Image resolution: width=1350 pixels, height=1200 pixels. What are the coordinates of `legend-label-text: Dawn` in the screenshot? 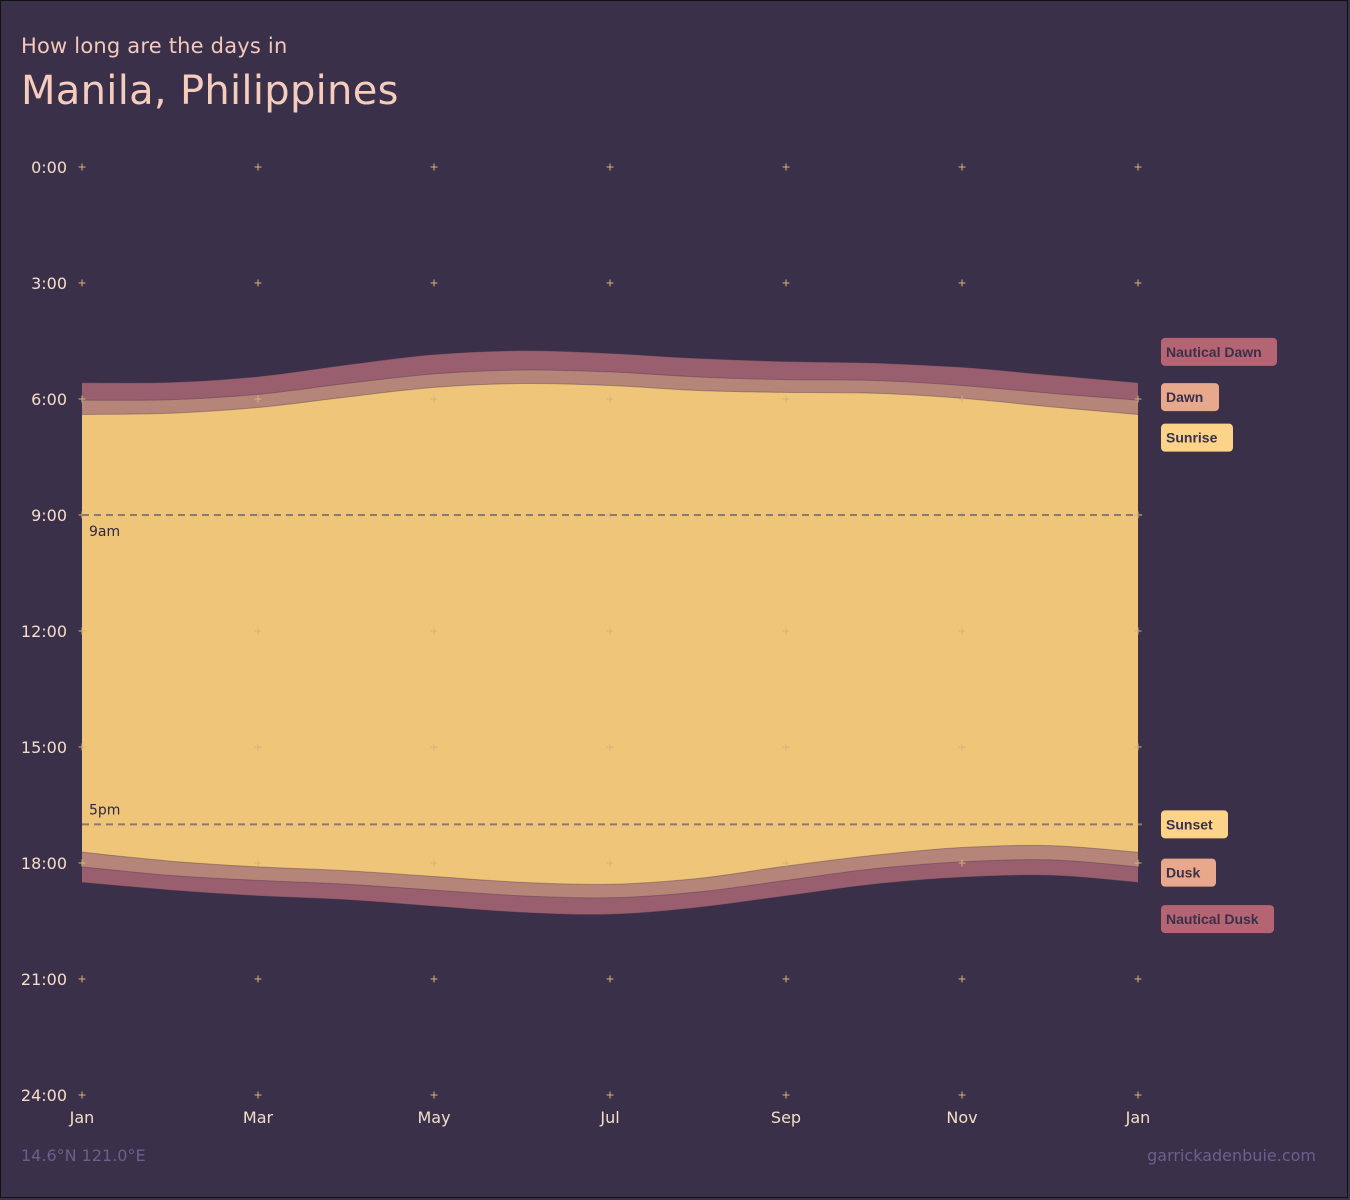 It's located at (1184, 397).